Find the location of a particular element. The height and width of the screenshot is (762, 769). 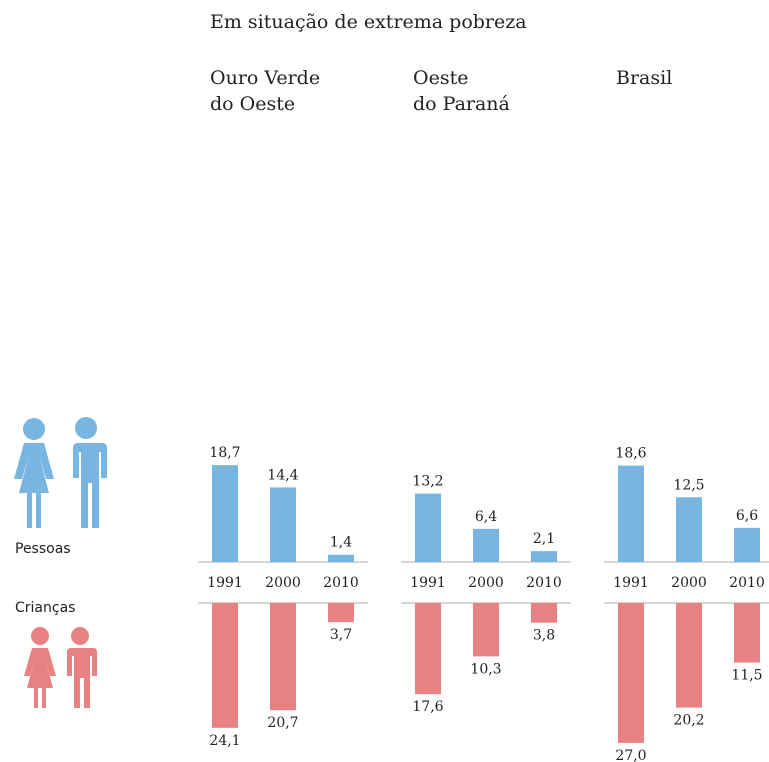

child-icons is located at coordinates (60, 667).